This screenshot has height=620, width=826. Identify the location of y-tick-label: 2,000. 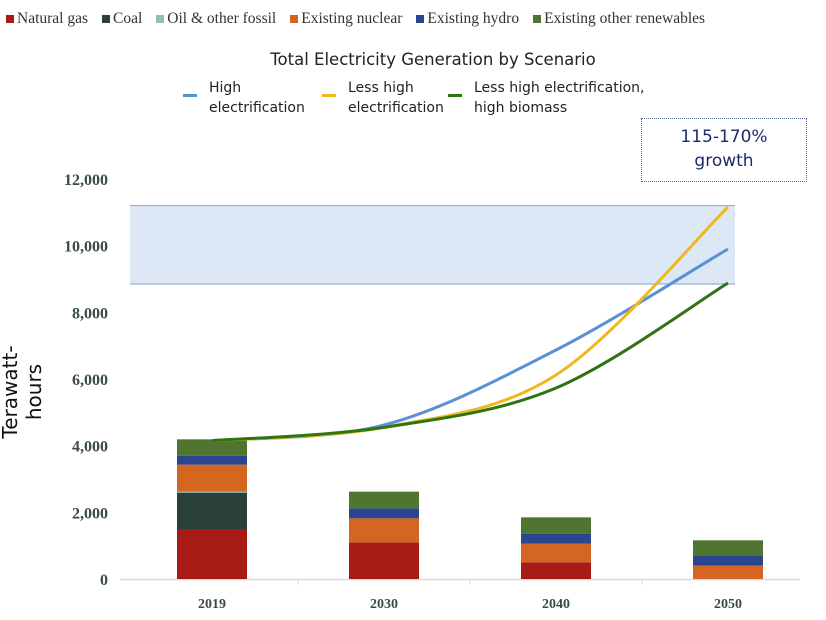
(90, 513).